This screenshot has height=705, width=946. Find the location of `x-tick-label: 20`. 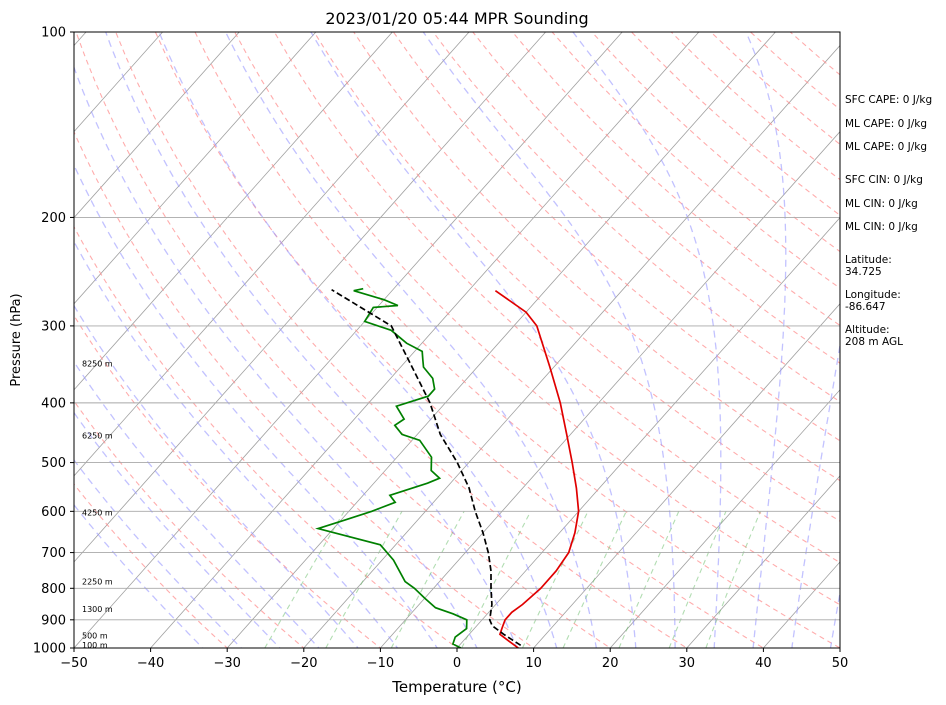

x-tick-label: 20 is located at coordinates (610, 663).